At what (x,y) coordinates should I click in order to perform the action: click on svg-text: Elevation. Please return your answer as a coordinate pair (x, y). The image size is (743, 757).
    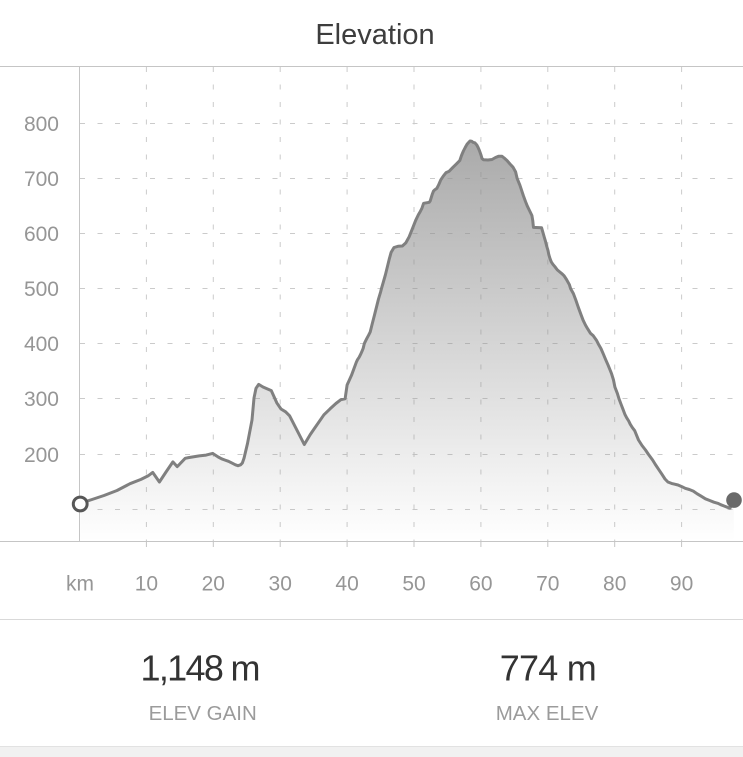
    Looking at the image, I should click on (374, 35).